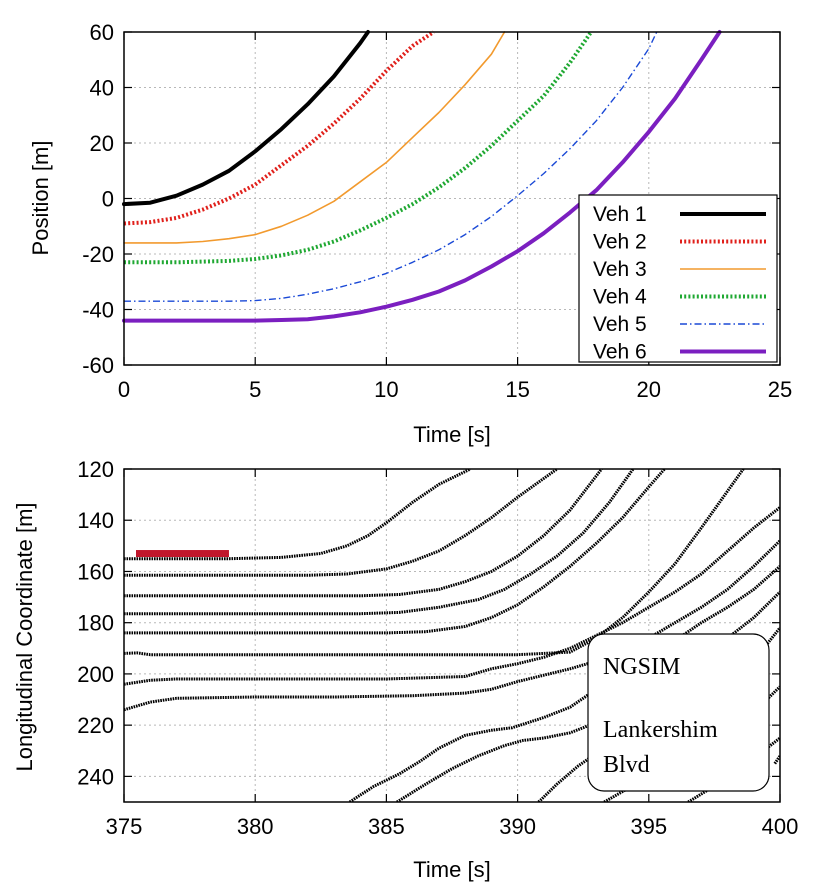 This screenshot has height=889, width=830. Describe the element at coordinates (451, 869) in the screenshot. I see `bottom-x-axis-label: Time [s]` at that location.